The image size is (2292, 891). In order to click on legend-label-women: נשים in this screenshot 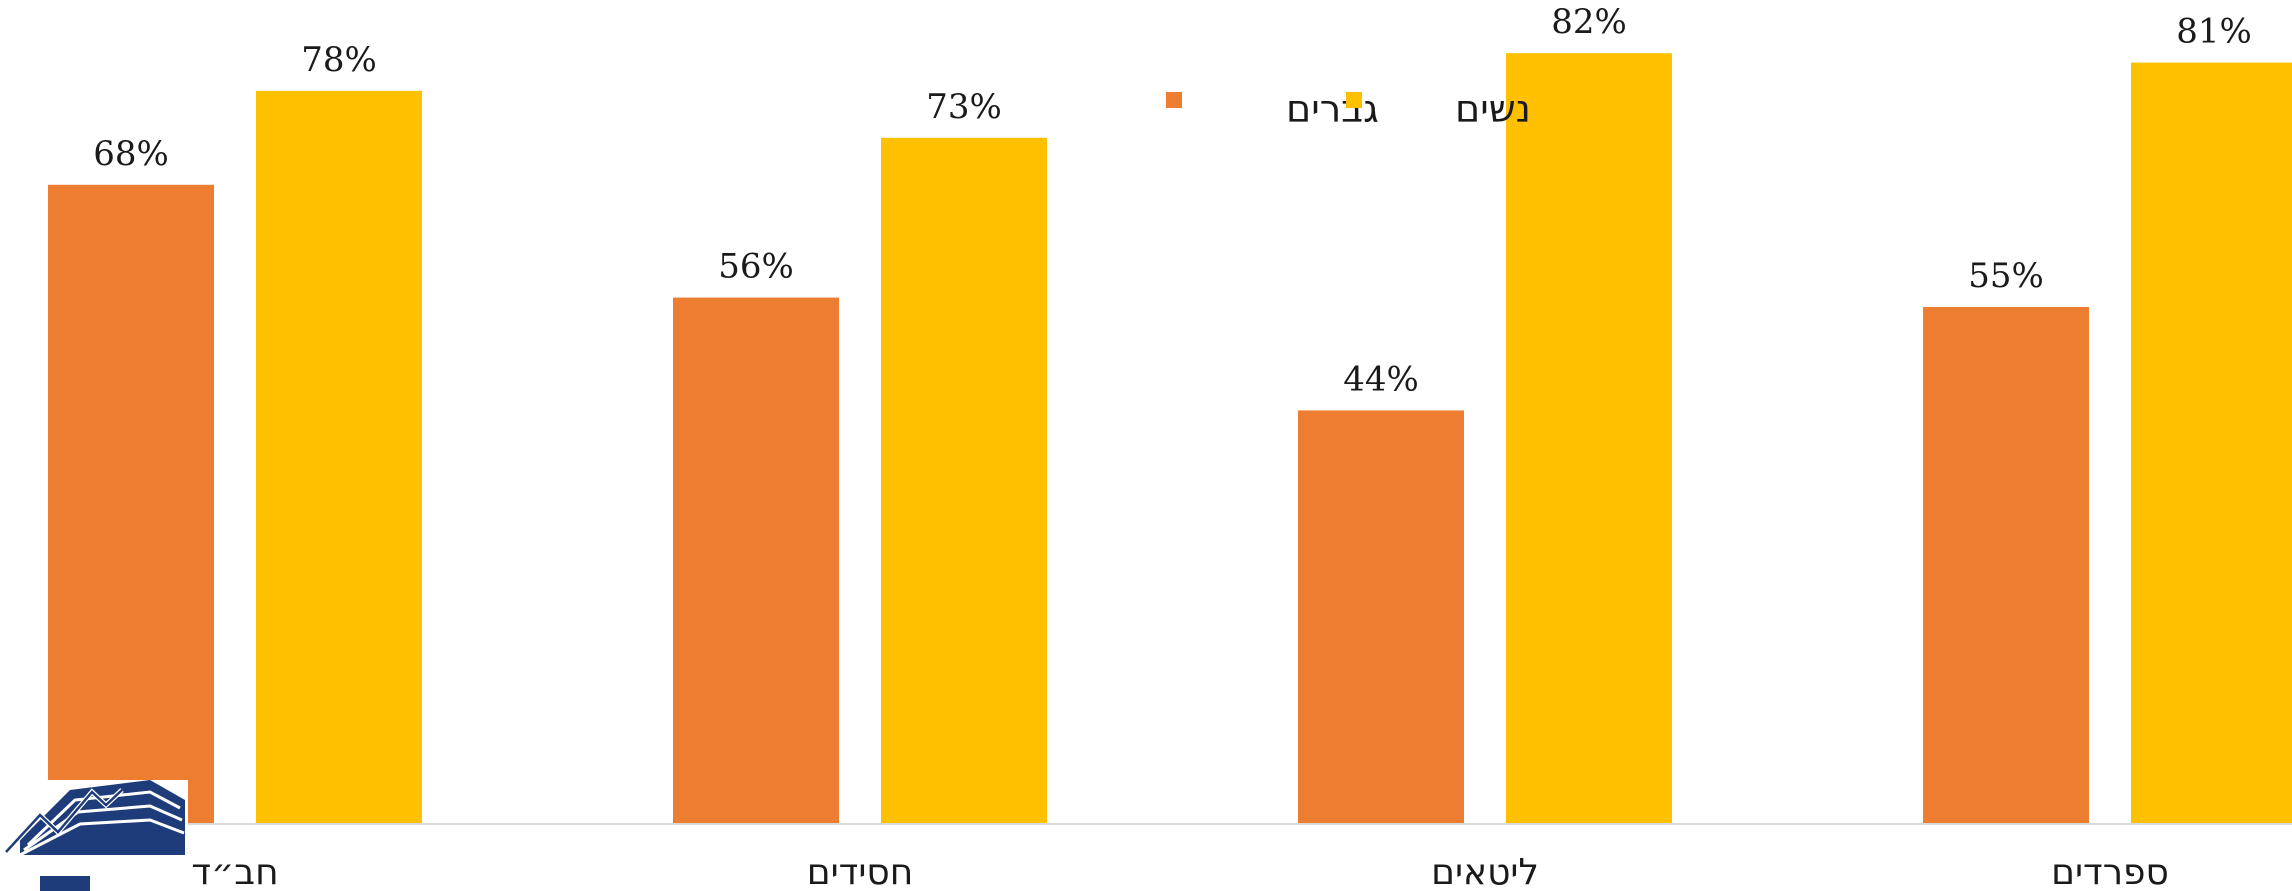, I will do `click(1493, 109)`.